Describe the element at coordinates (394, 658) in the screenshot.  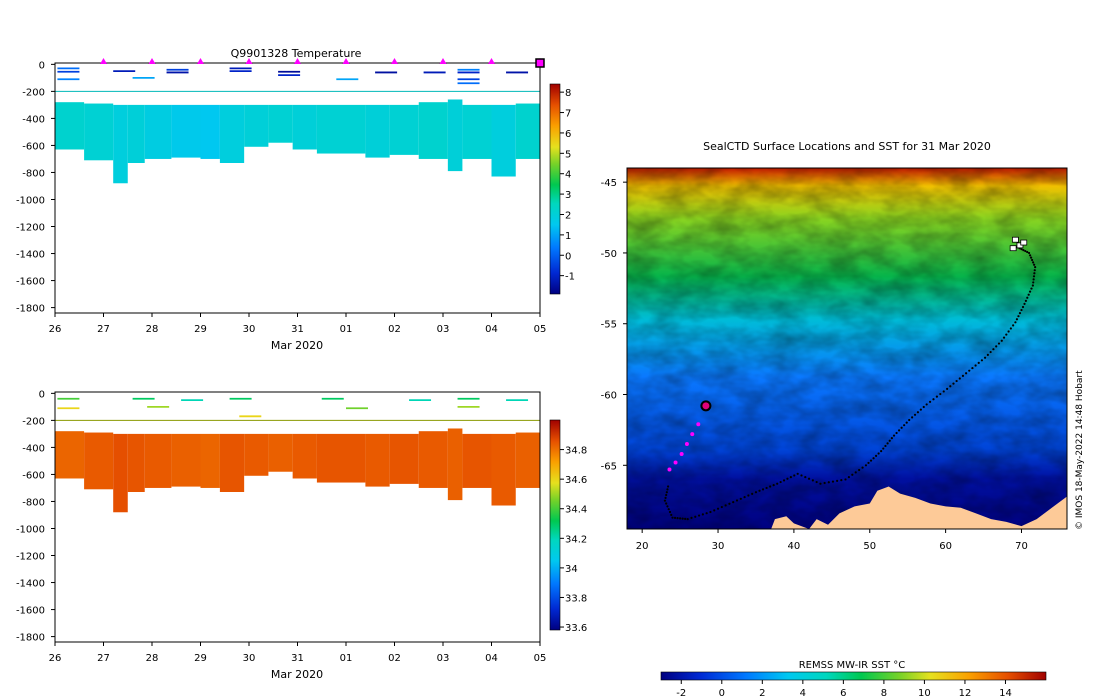
I see `x-tick-label: 02` at that location.